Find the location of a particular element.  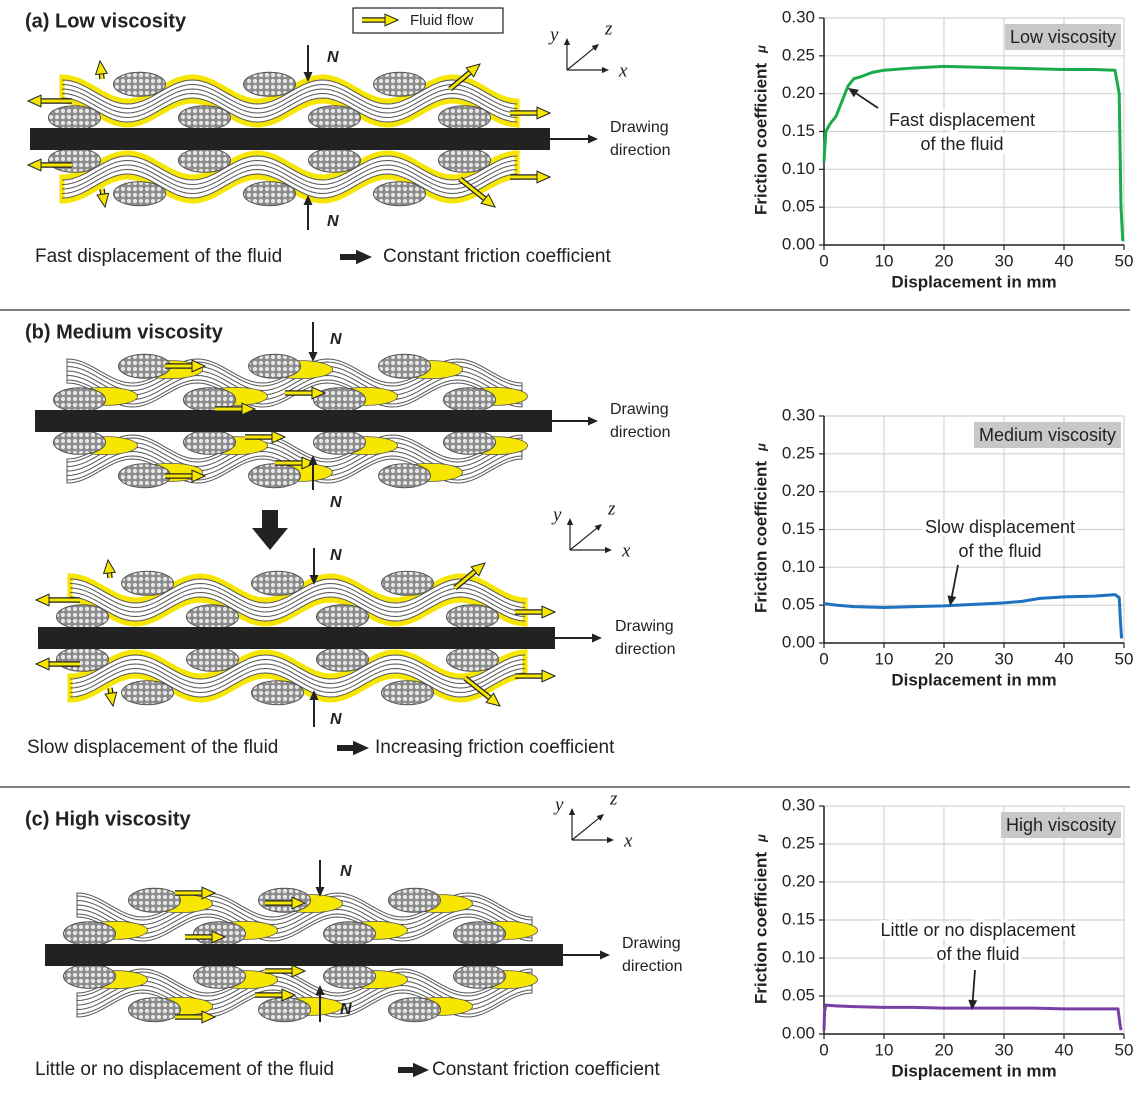

x-tick-label: 10 is located at coordinates (884, 658).